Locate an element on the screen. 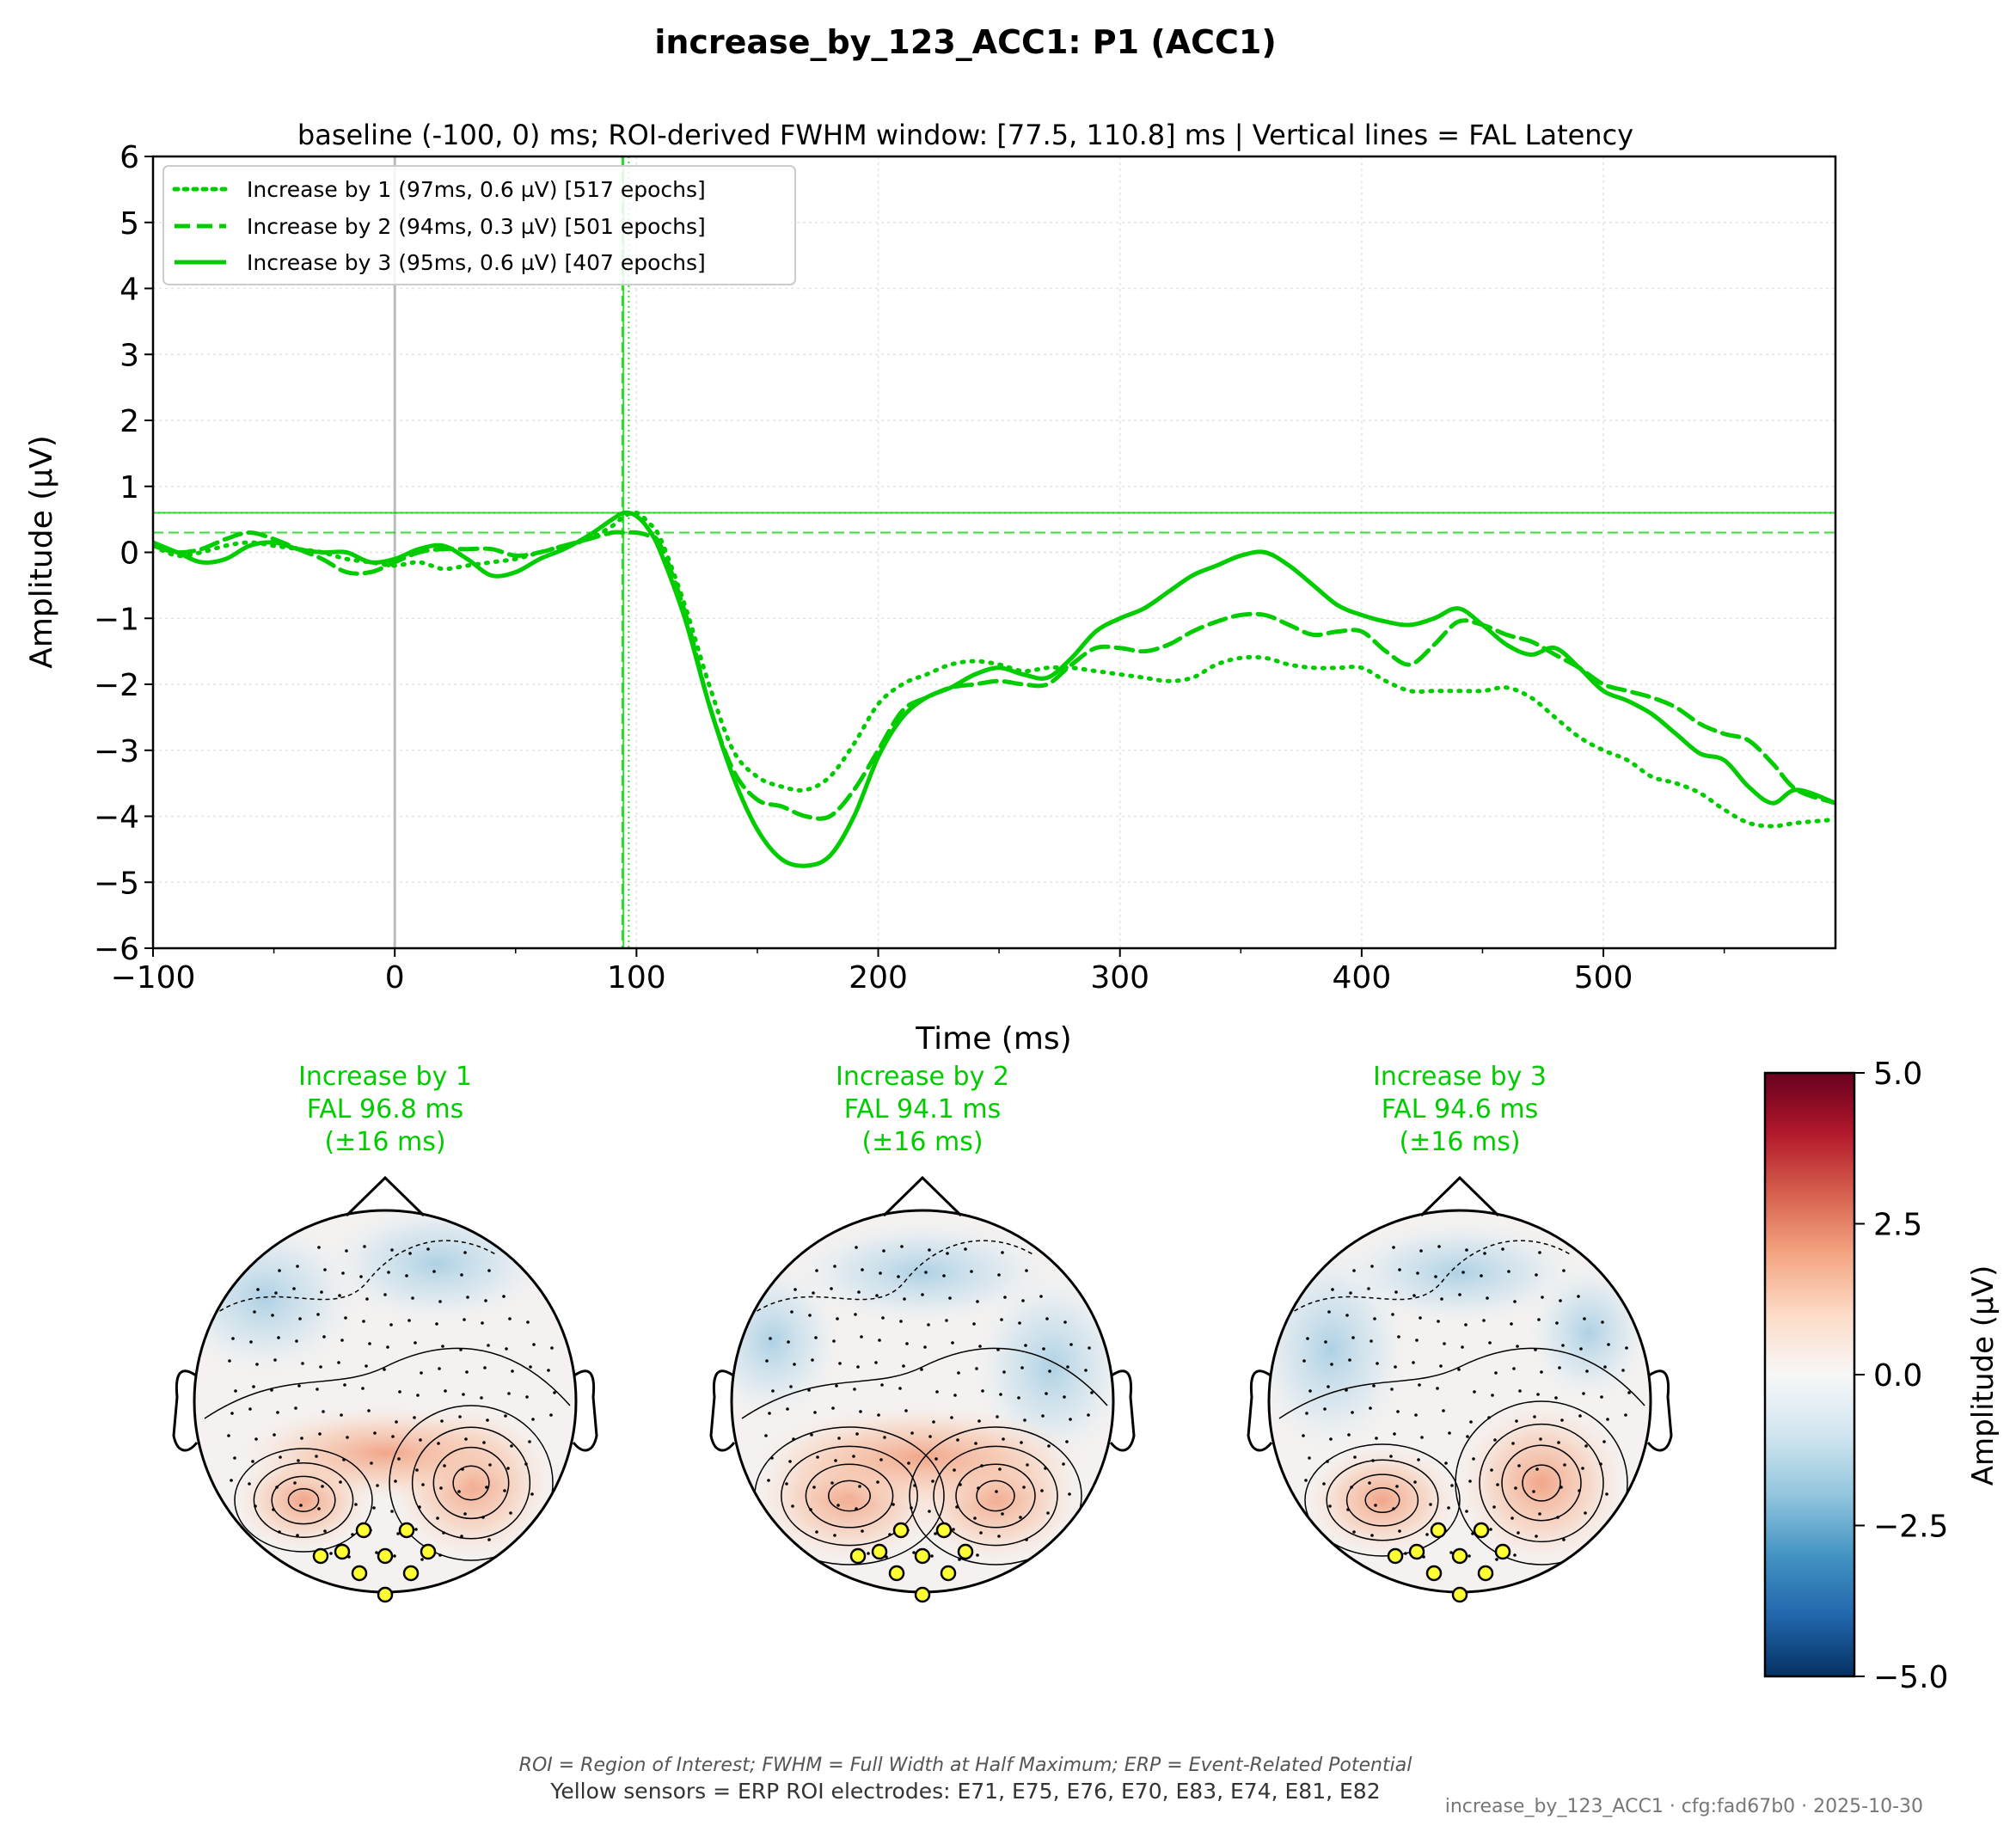 This screenshot has height=1838, width=2016. y-tick-label: 0 is located at coordinates (129, 554).